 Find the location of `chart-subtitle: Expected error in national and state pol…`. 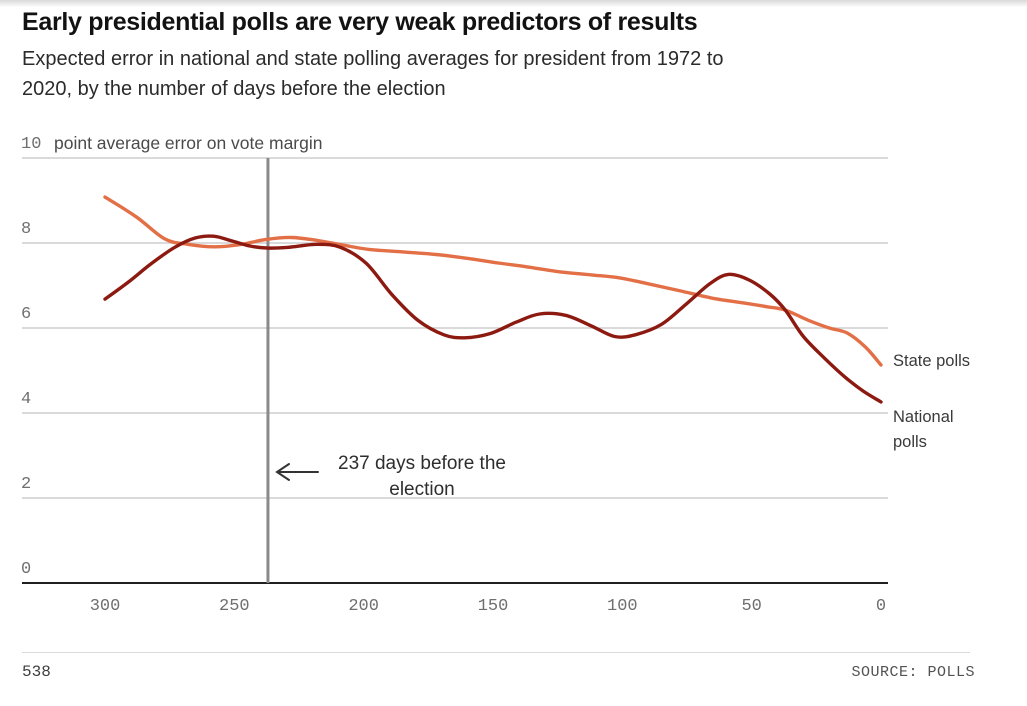

chart-subtitle: Expected error in national and state pol… is located at coordinates (502, 74).